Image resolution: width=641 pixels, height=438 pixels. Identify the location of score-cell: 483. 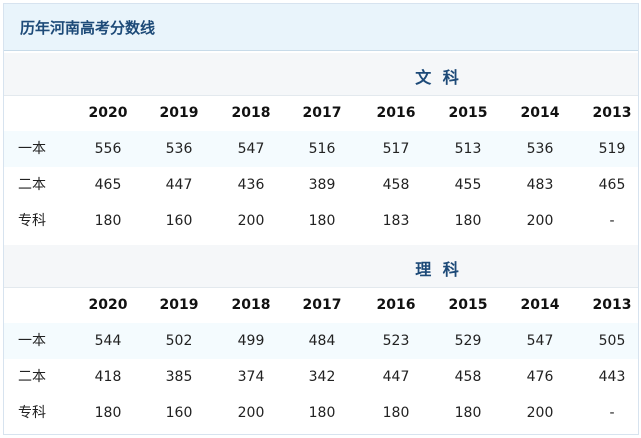
(540, 185).